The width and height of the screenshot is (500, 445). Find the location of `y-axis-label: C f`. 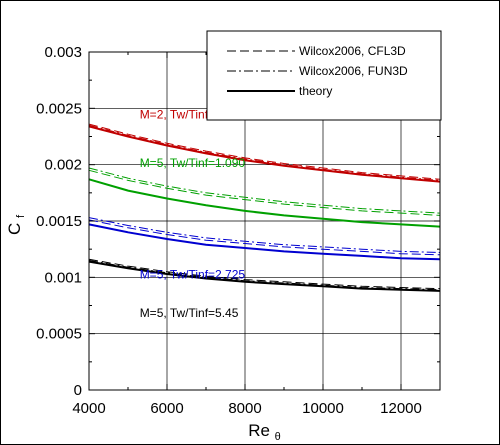

y-axis-label: C f is located at coordinates (16, 224).